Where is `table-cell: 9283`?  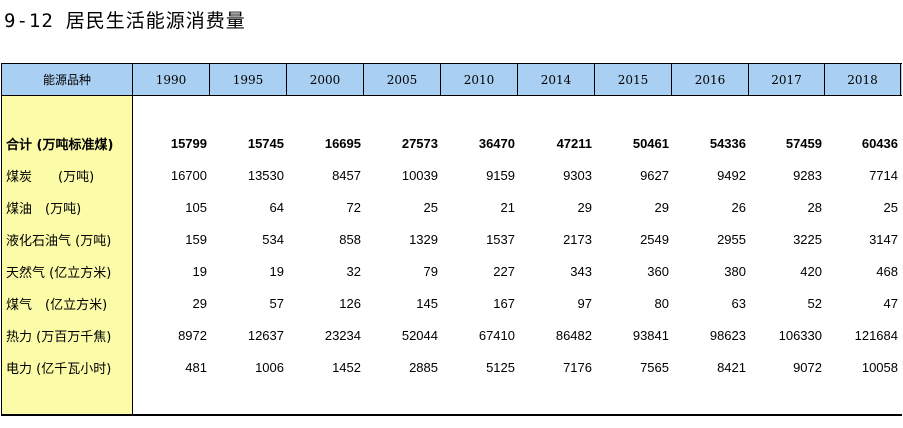 table-cell: 9283 is located at coordinates (807, 175).